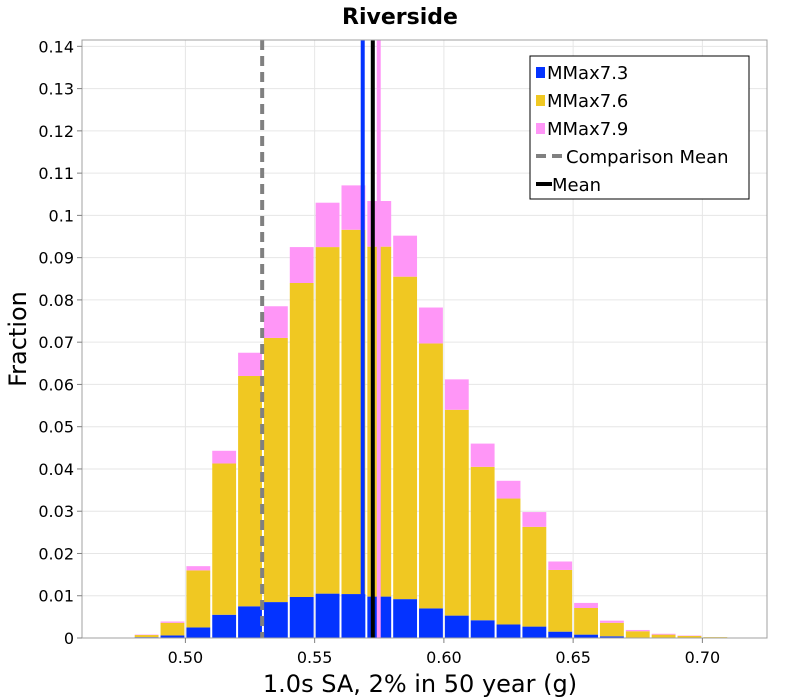 The height and width of the screenshot is (700, 800). I want to click on legend: MMax7.3 MMax7.6 MMax7.9 Comparison Mean Mean, so click(639, 127).